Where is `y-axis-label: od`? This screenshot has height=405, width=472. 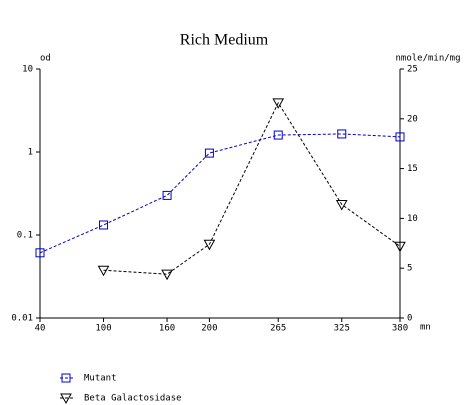
y-axis-label: od is located at coordinates (45, 59).